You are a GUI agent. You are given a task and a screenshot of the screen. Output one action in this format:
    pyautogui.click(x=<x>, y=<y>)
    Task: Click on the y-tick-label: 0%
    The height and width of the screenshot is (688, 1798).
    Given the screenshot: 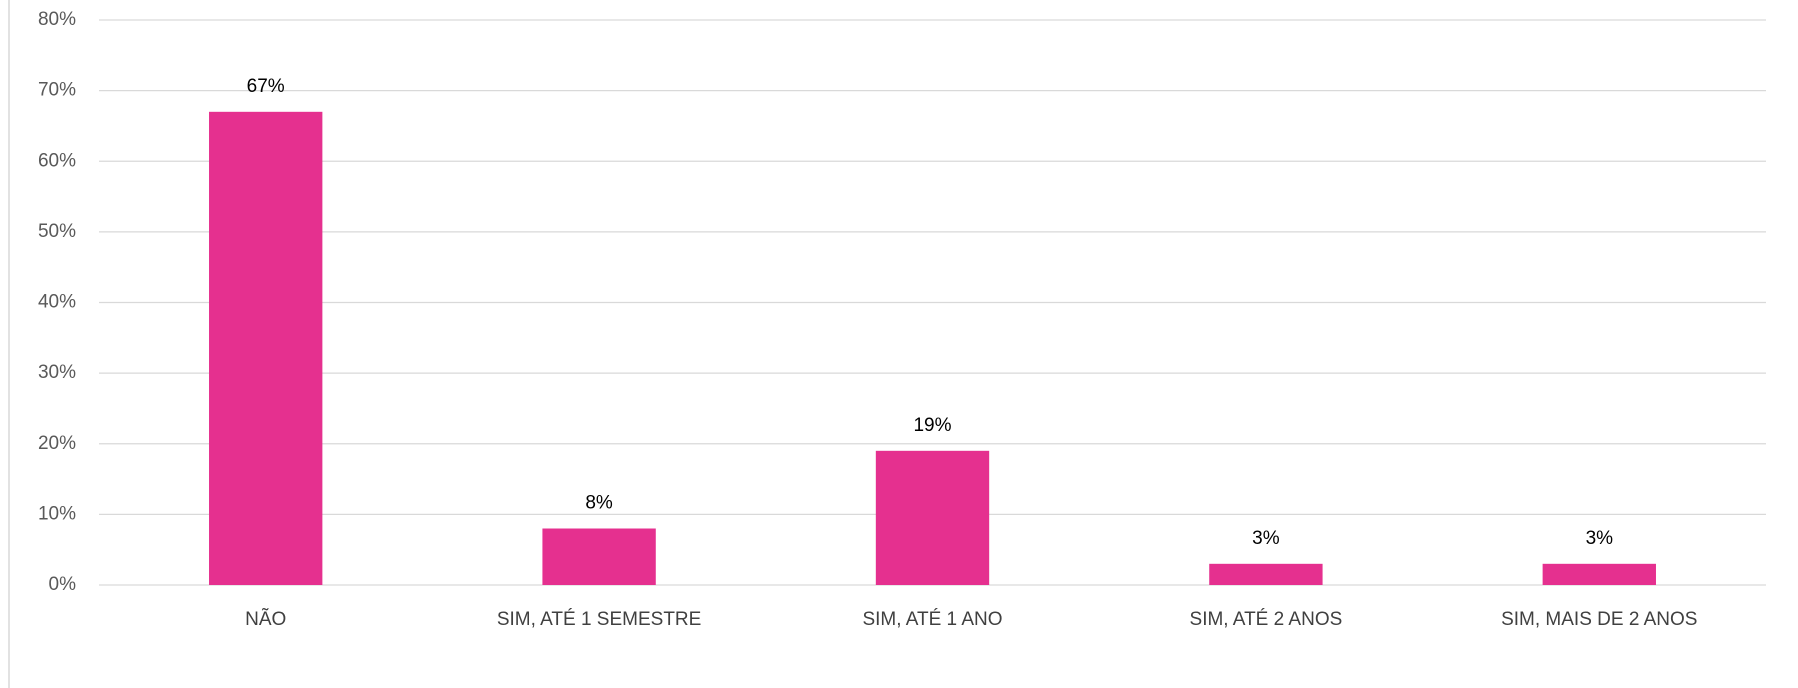 What is the action you would take?
    pyautogui.click(x=63, y=584)
    